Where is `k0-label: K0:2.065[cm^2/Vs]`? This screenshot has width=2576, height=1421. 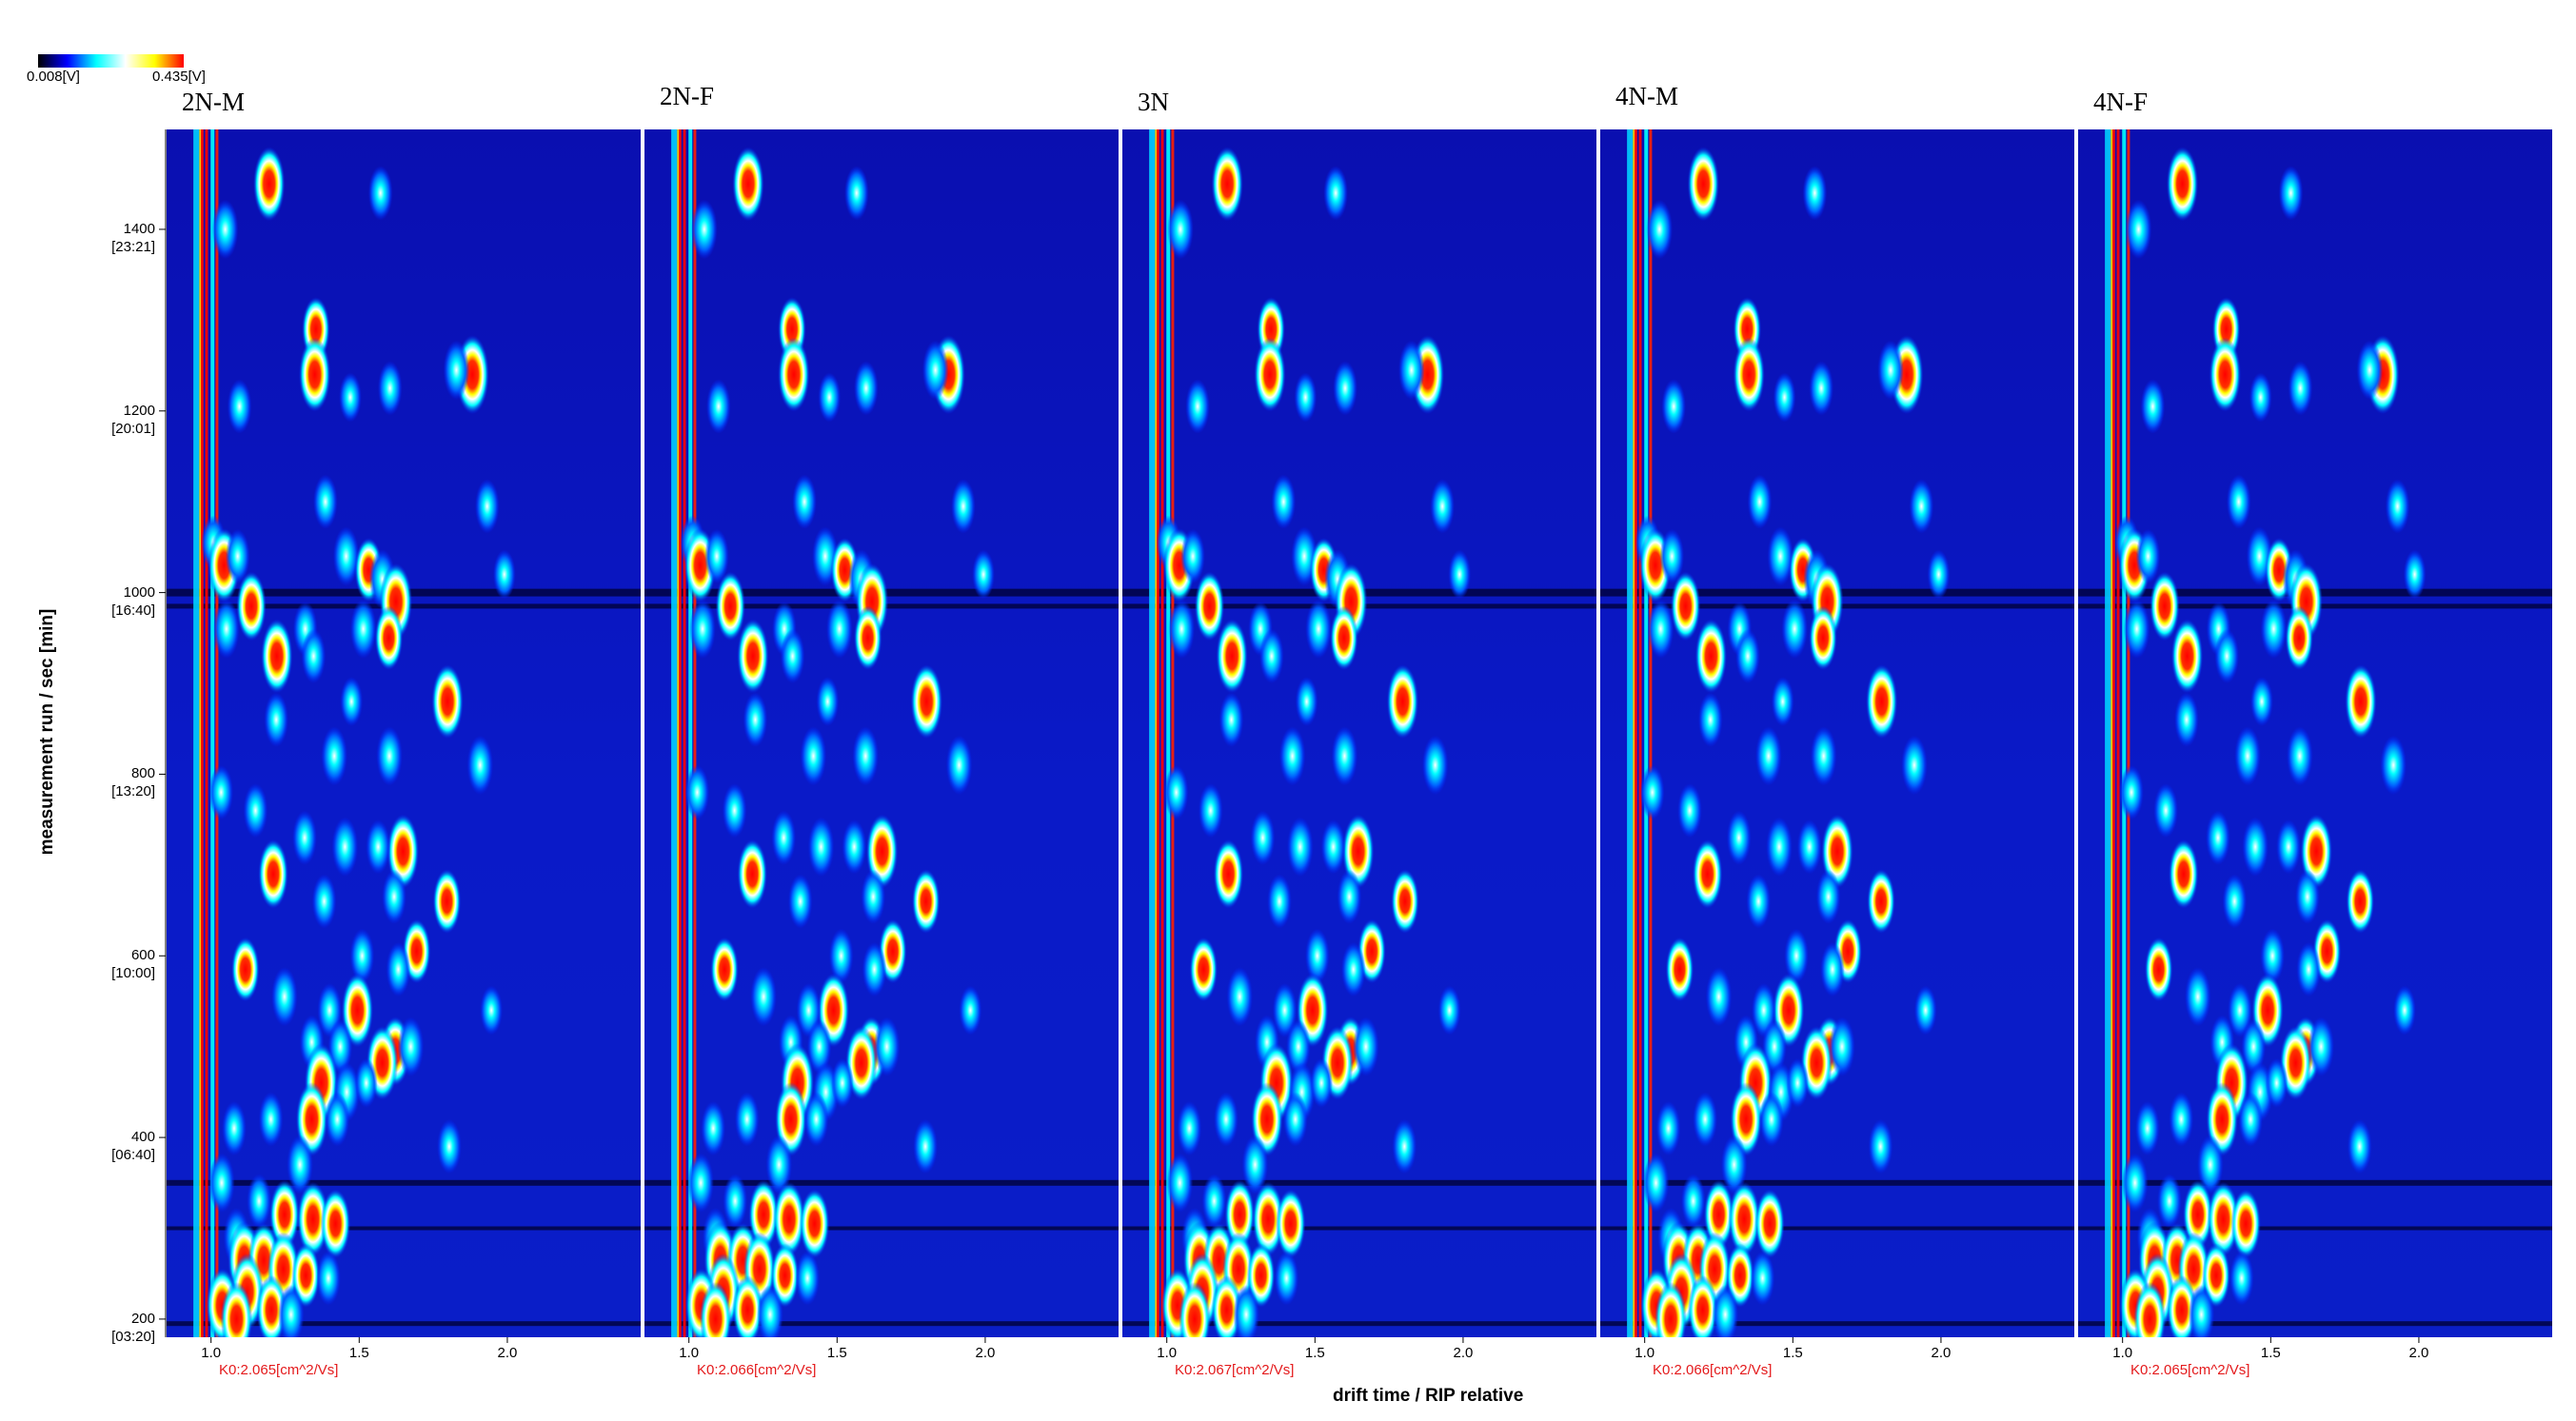
k0-label: K0:2.065[cm^2/Vs] is located at coordinates (2190, 1370).